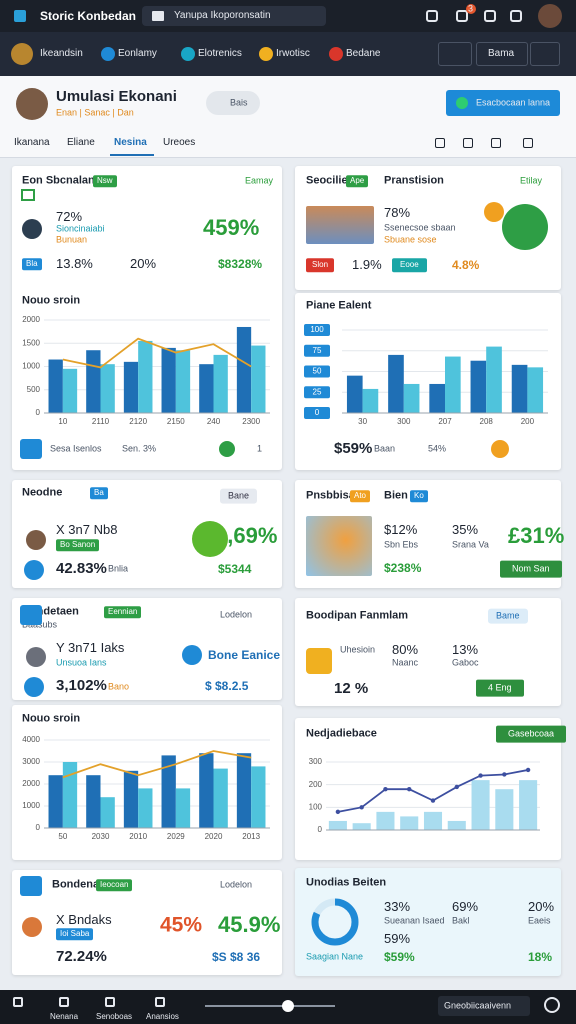 The width and height of the screenshot is (576, 1024). Describe the element at coordinates (74, 264) in the screenshot. I see `card-text: 13.8%` at that location.